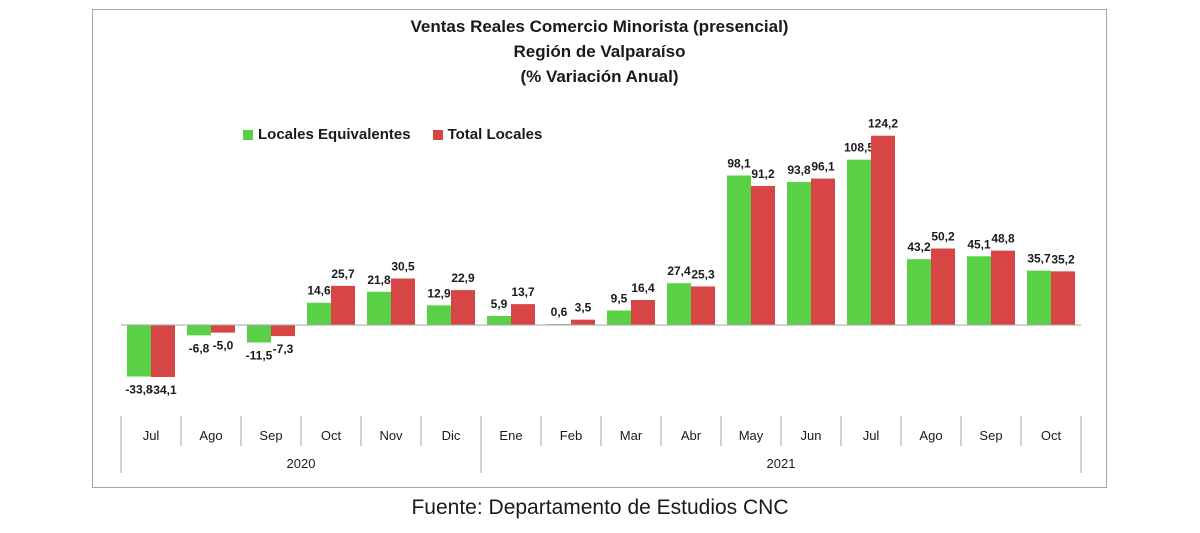 The image size is (1200, 533). Describe the element at coordinates (343, 274) in the screenshot. I see `data-label-total-locales: 25,7` at that location.